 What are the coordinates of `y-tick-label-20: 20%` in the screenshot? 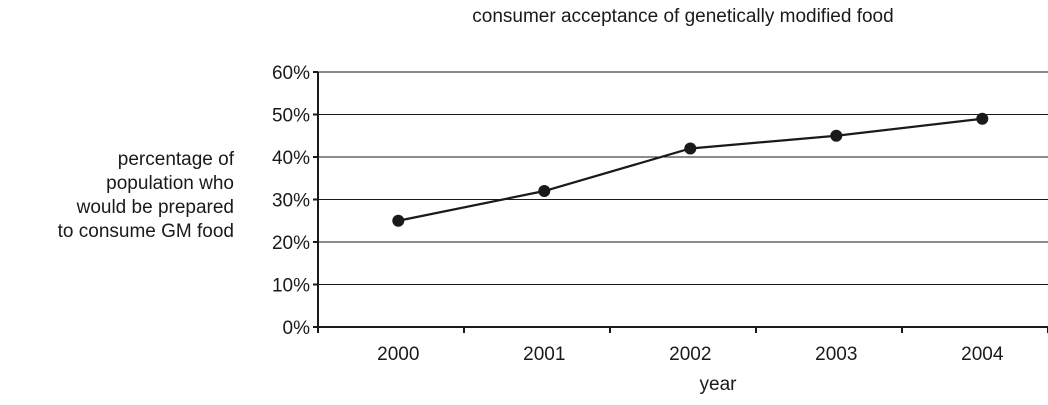 It's located at (291, 243).